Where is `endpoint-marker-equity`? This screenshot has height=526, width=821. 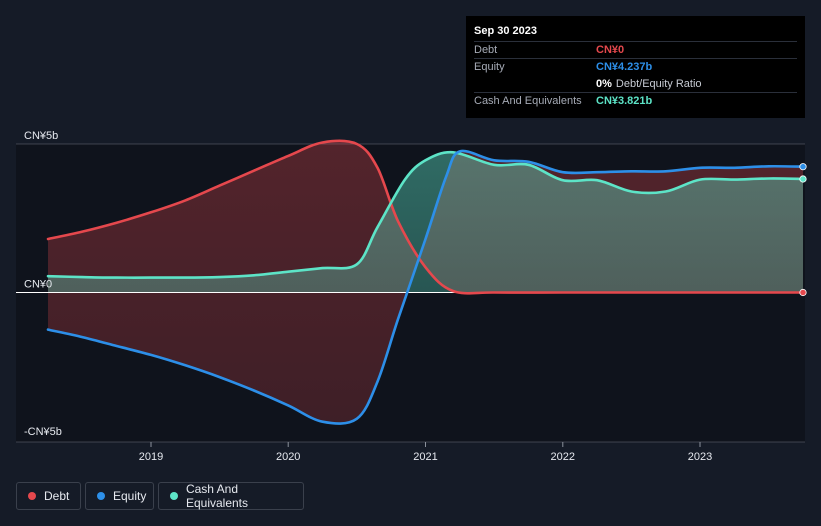
endpoint-marker-equity is located at coordinates (803, 167).